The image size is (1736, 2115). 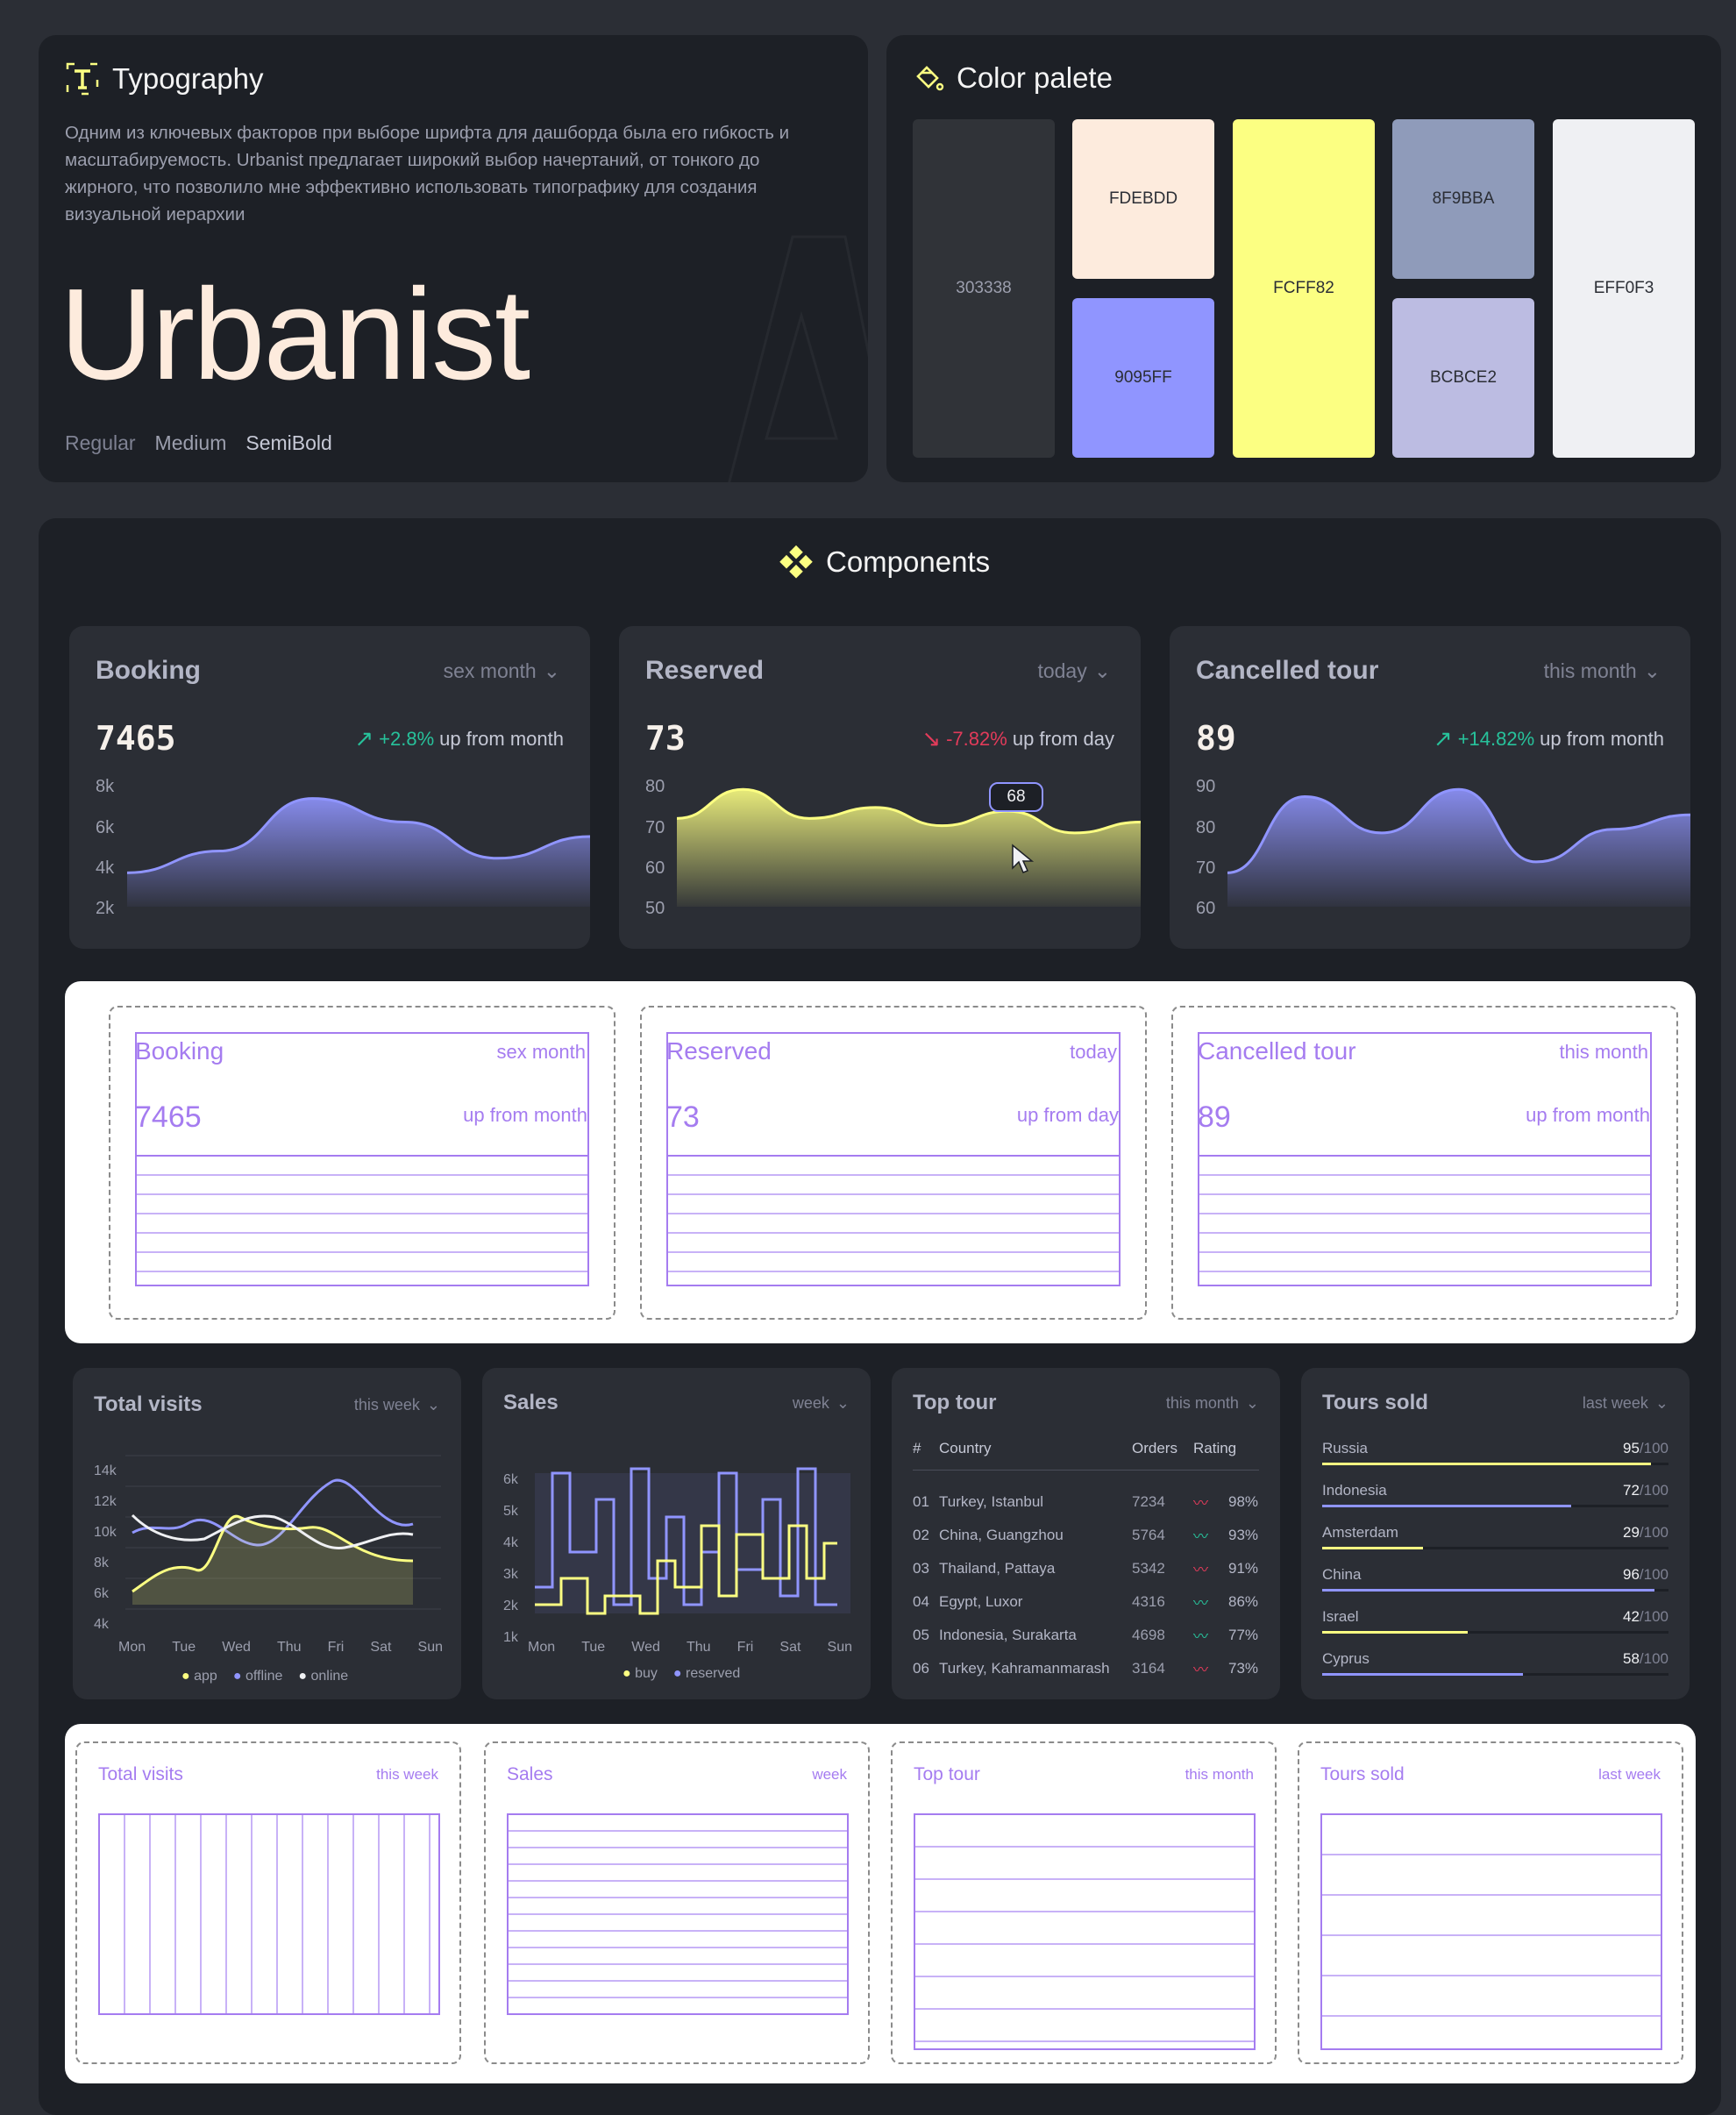 I want to click on rating: 73%, so click(x=1243, y=1668).